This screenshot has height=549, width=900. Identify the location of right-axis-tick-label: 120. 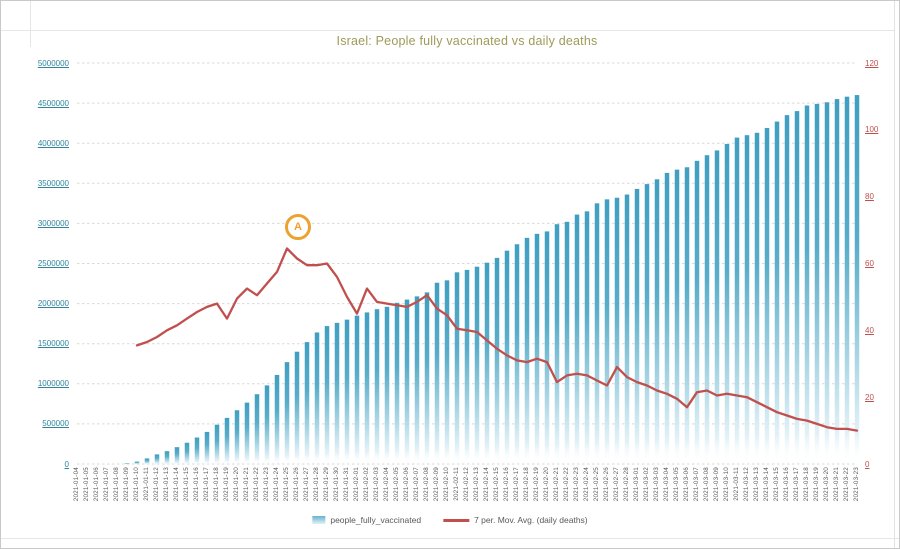
(872, 63).